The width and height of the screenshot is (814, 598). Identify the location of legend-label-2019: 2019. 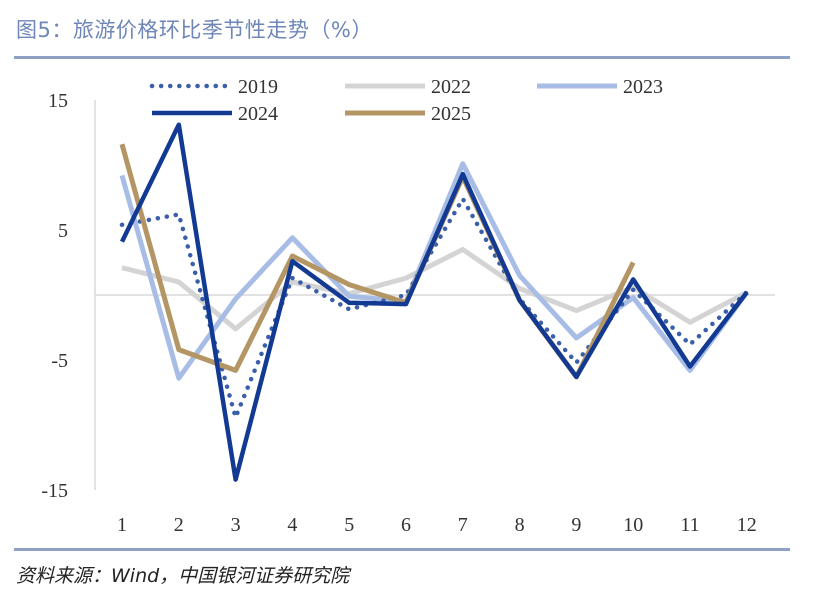
(258, 87).